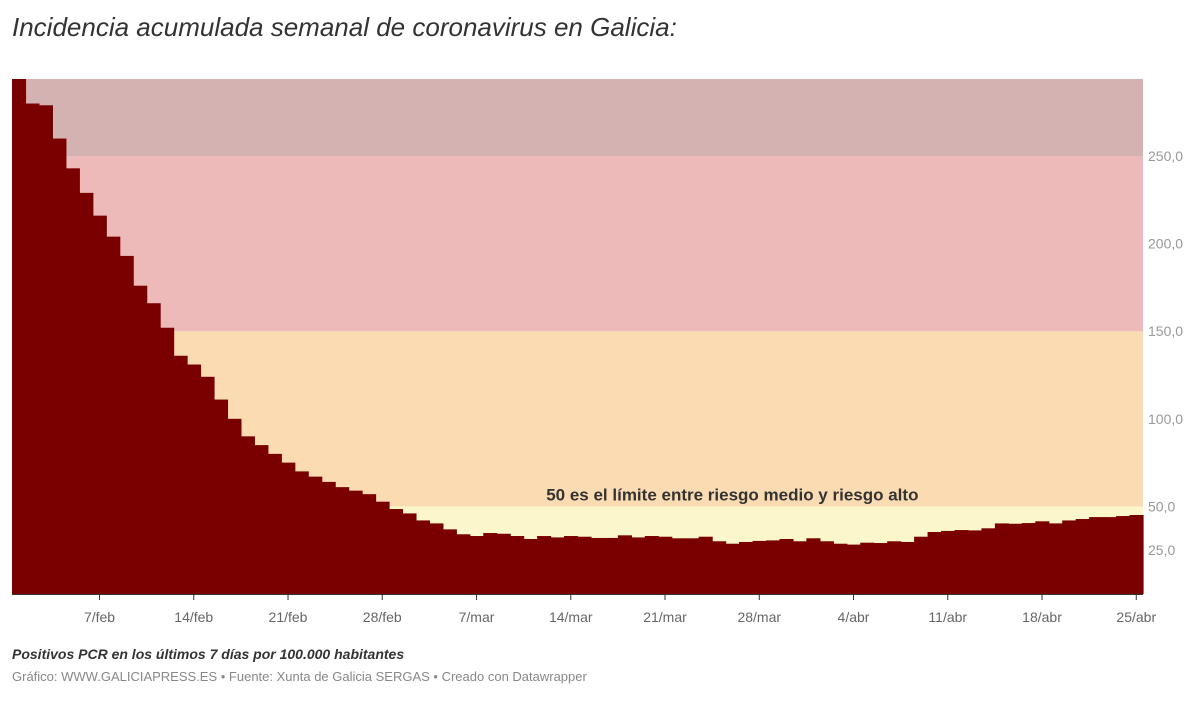 Image resolution: width=1199 pixels, height=709 pixels. What do you see at coordinates (288, 617) in the screenshot?
I see `x-tick-label: 21/feb` at bounding box center [288, 617].